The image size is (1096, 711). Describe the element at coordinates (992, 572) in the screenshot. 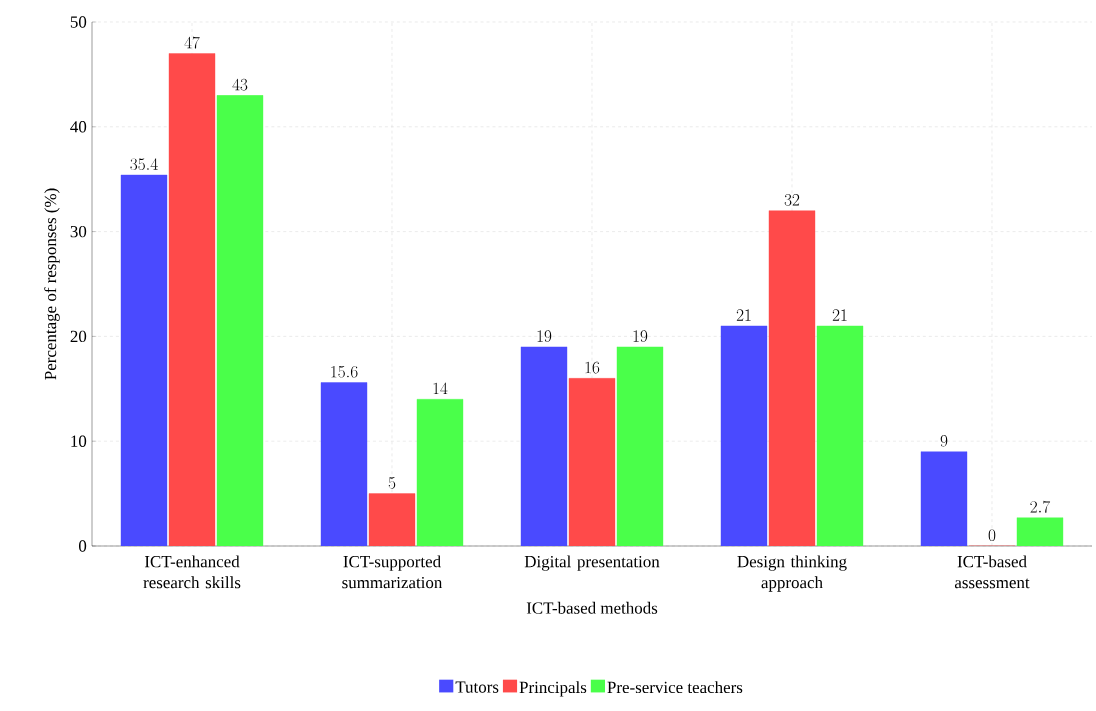

I see `x-tick-label: ICT-based assessment` at that location.